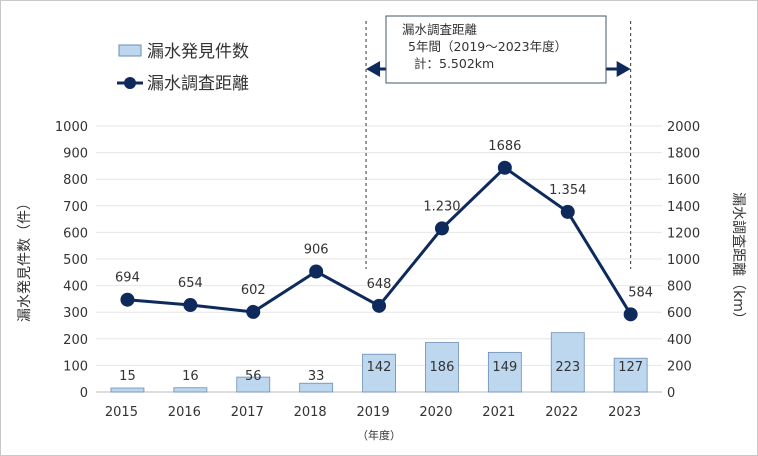 This screenshot has height=456, width=758. Describe the element at coordinates (127, 376) in the screenshot. I see `bar-label: 15` at that location.